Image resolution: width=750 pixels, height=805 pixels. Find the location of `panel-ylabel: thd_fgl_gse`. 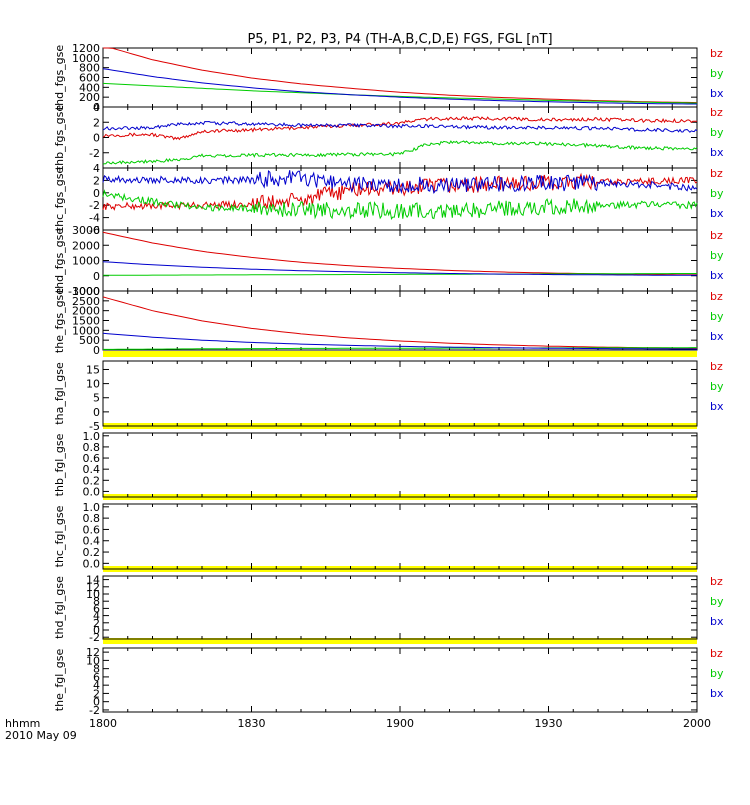

panel-ylabel: thd_fgl_gse is located at coordinates (59, 607).